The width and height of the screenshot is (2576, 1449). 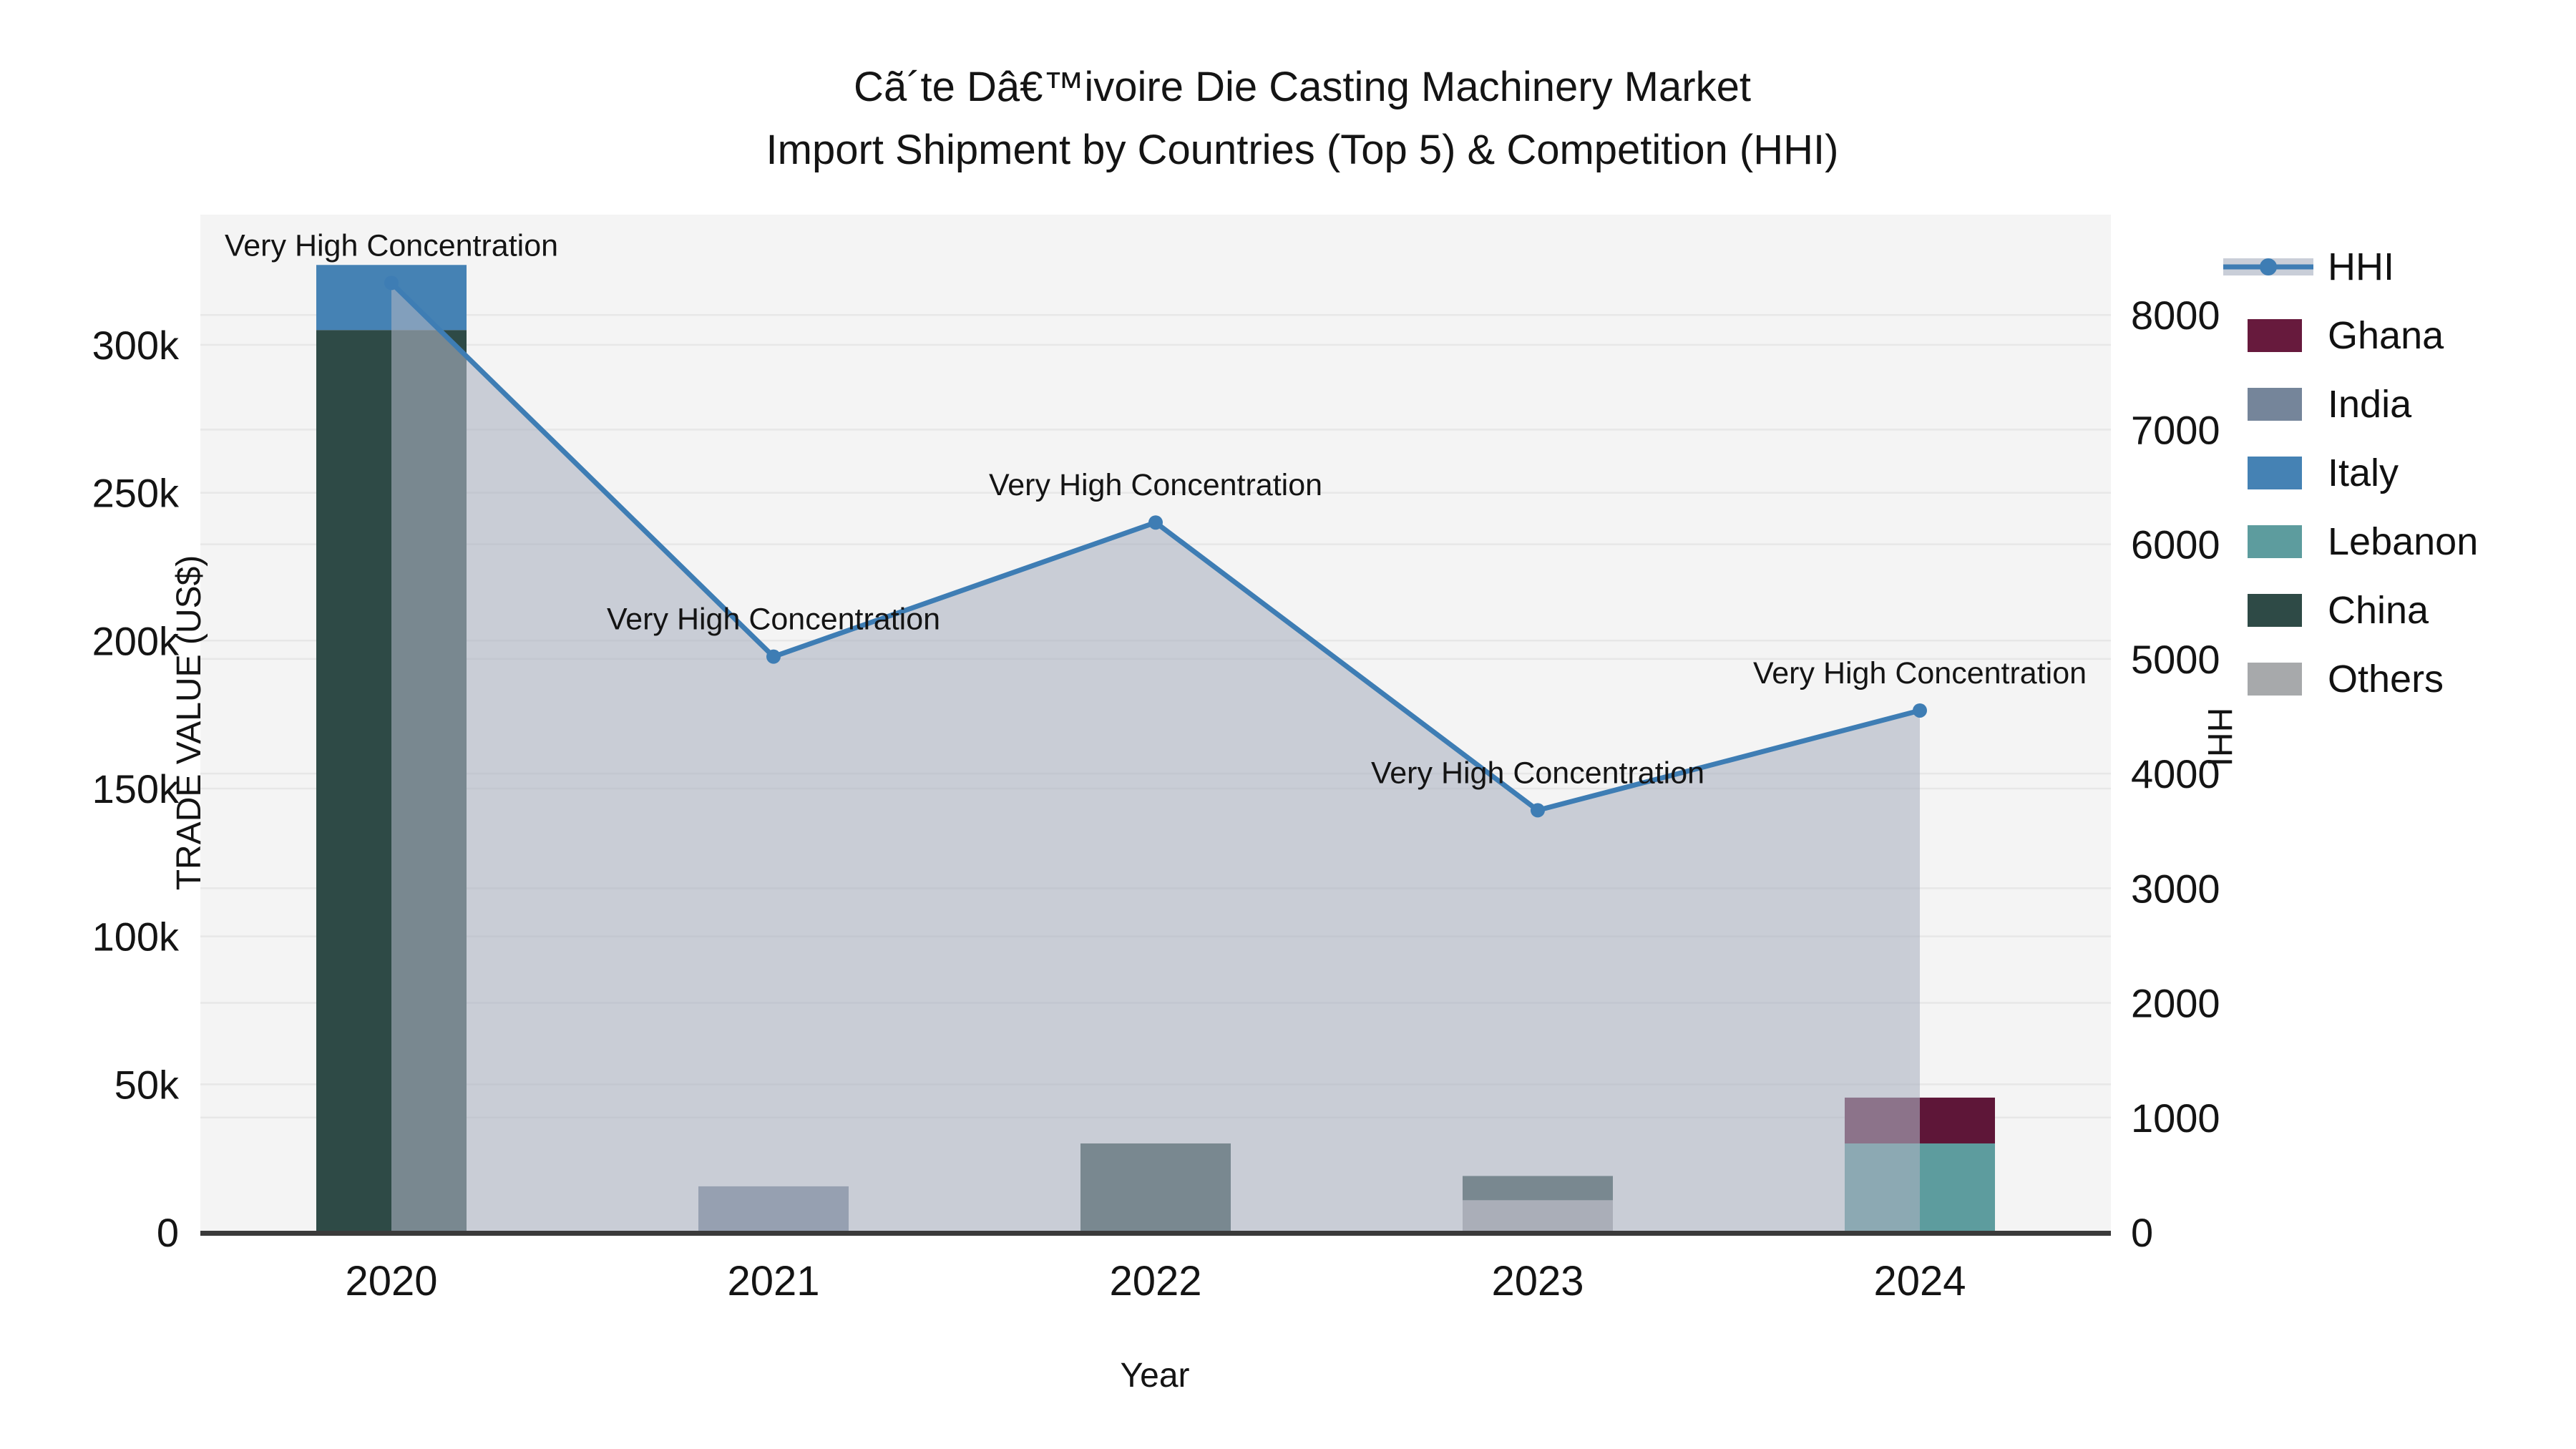 What do you see at coordinates (391, 283) in the screenshot?
I see `hhi-marker-2020` at bounding box center [391, 283].